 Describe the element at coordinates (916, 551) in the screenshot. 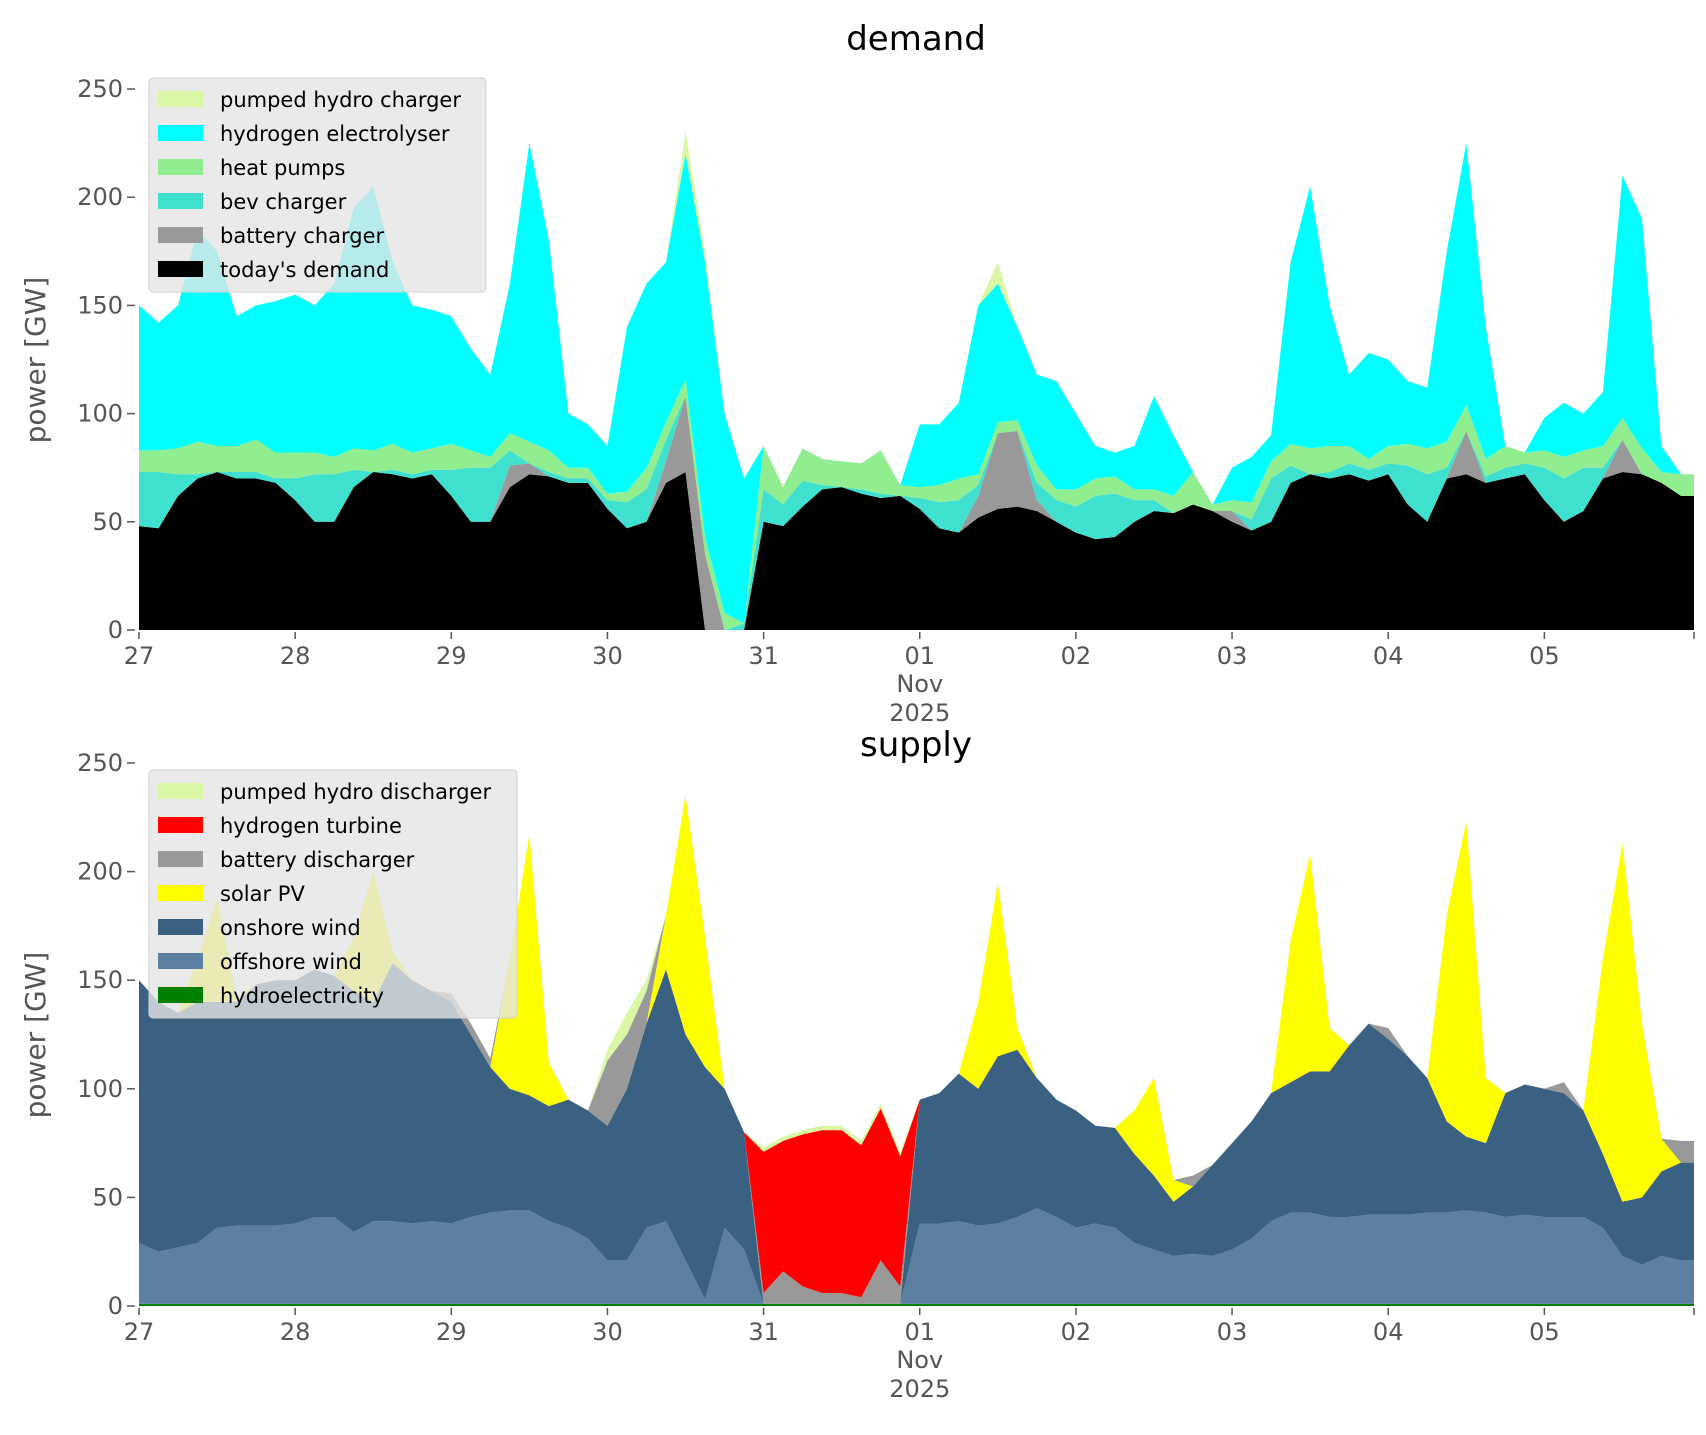

I see `area-today-s-demand` at that location.